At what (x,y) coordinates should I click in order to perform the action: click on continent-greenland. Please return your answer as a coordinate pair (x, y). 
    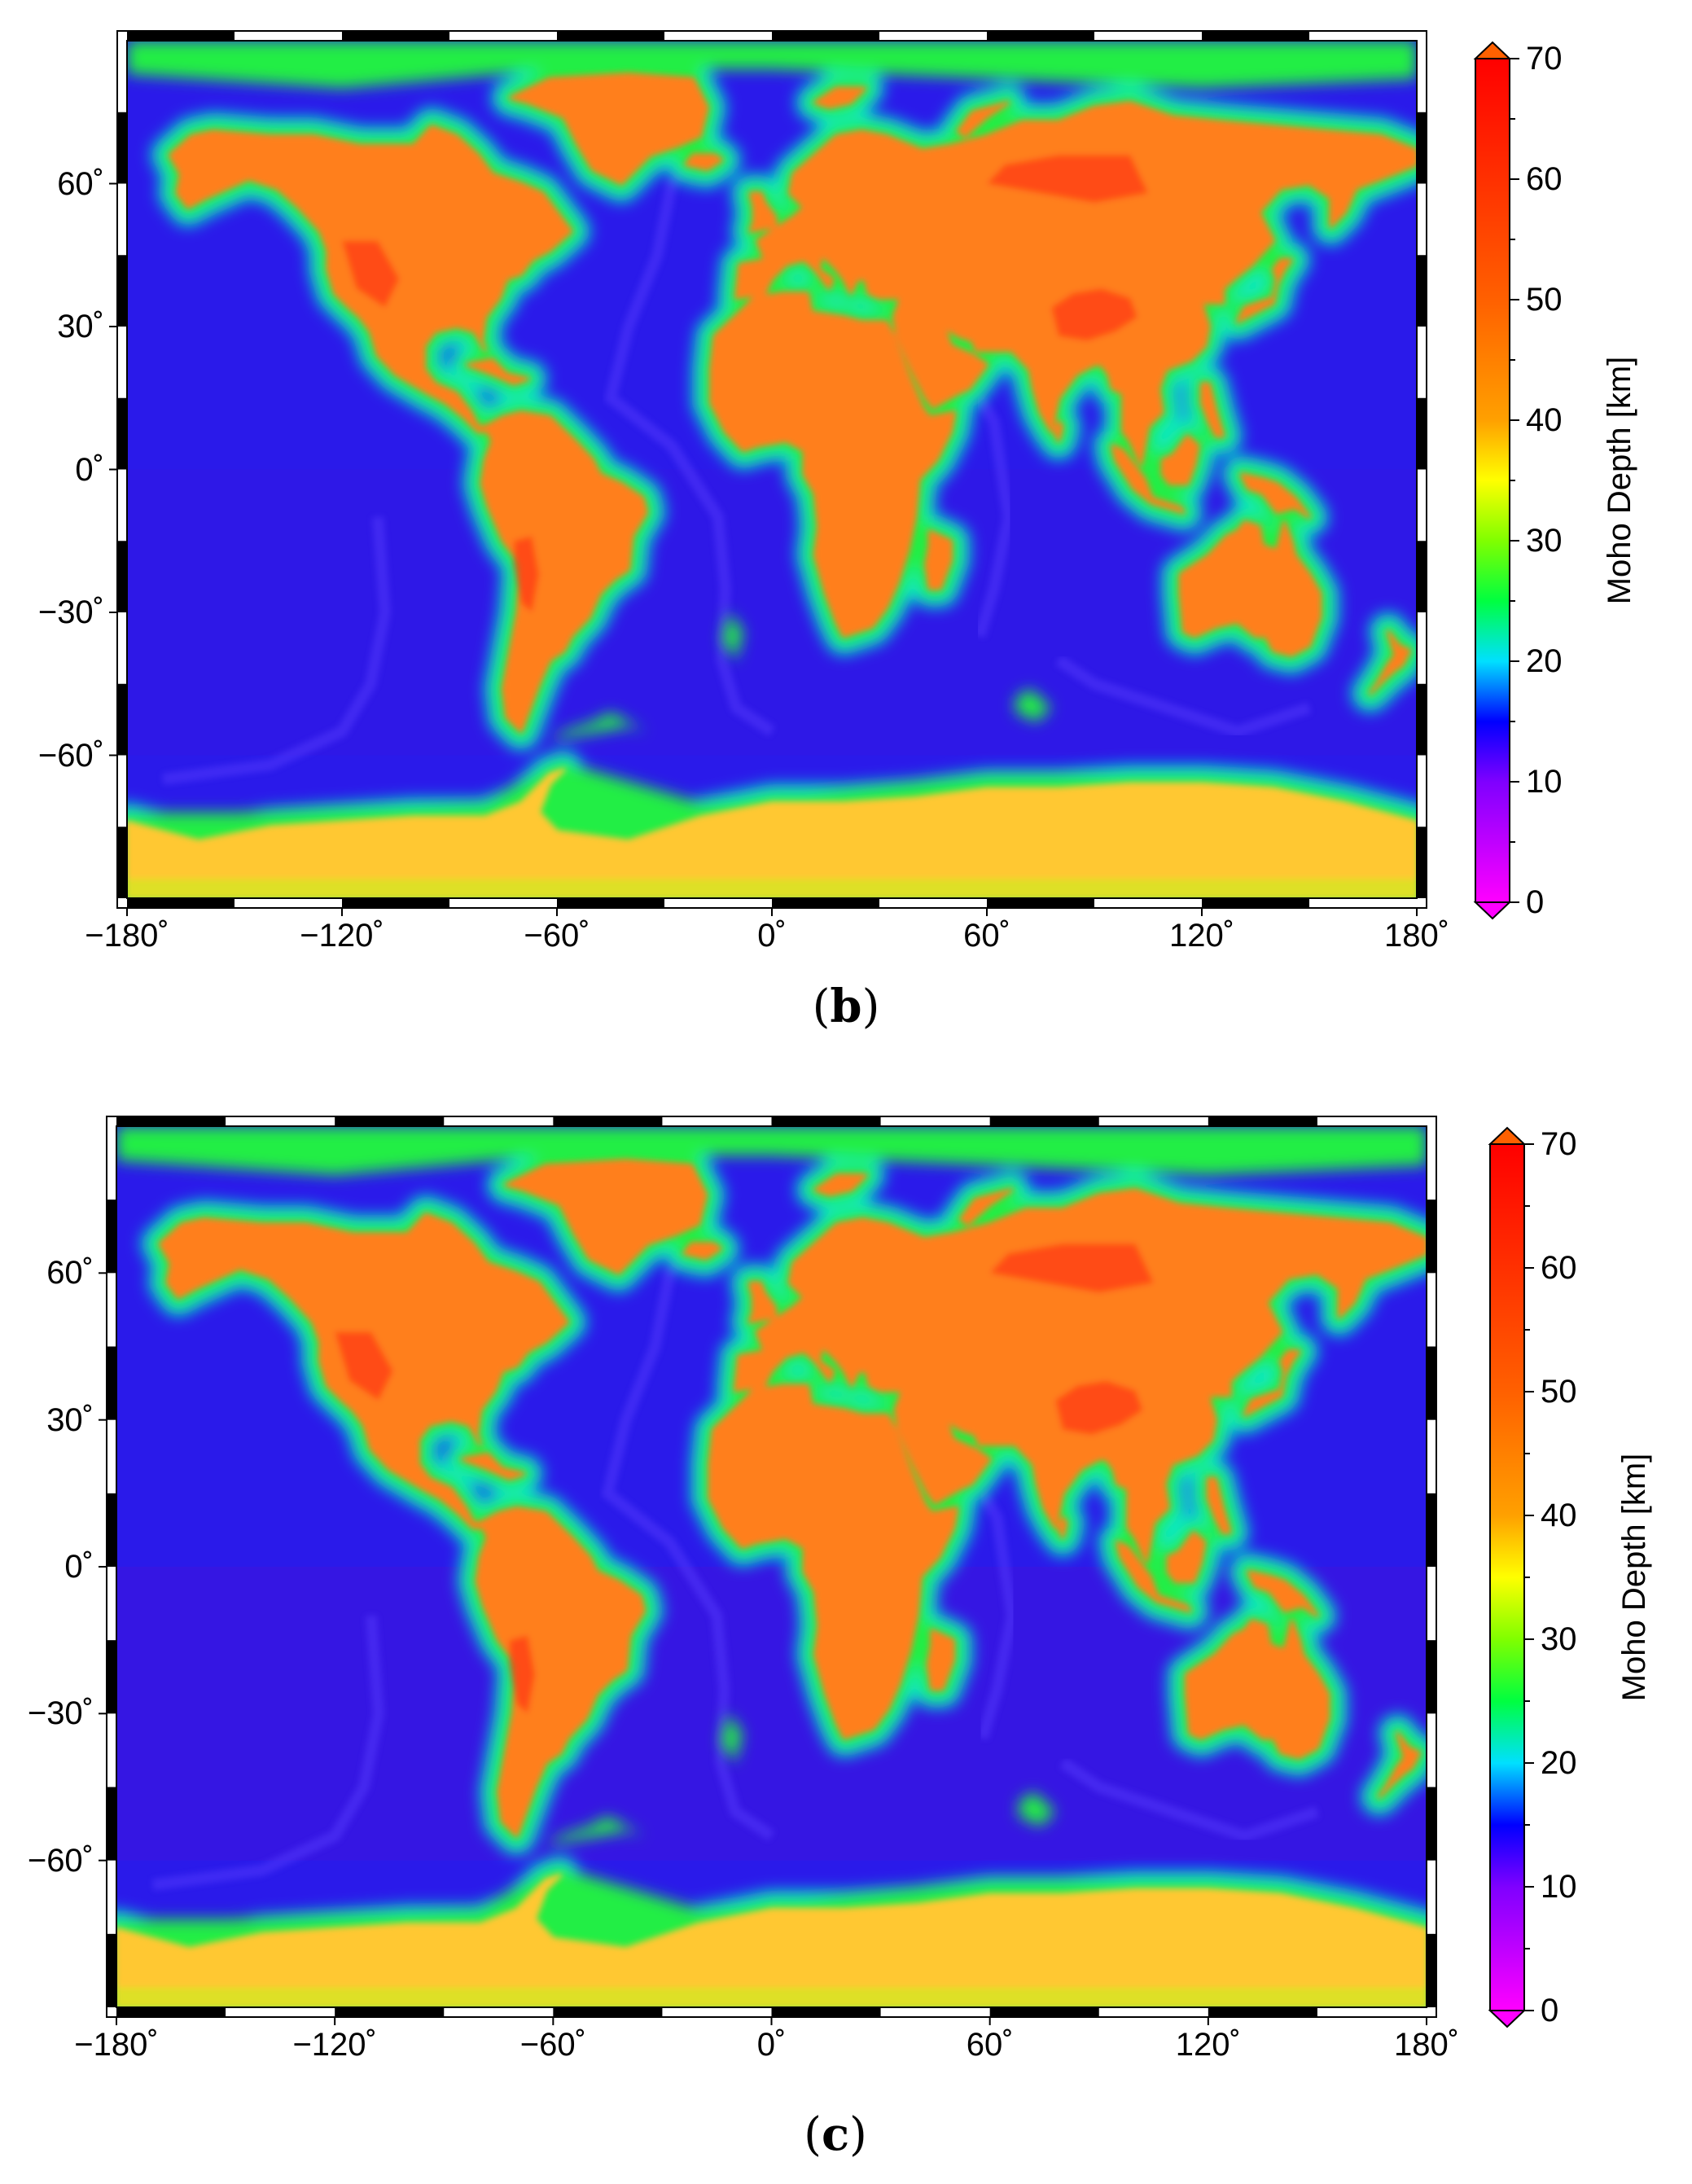
    Looking at the image, I should click on (606, 1217).